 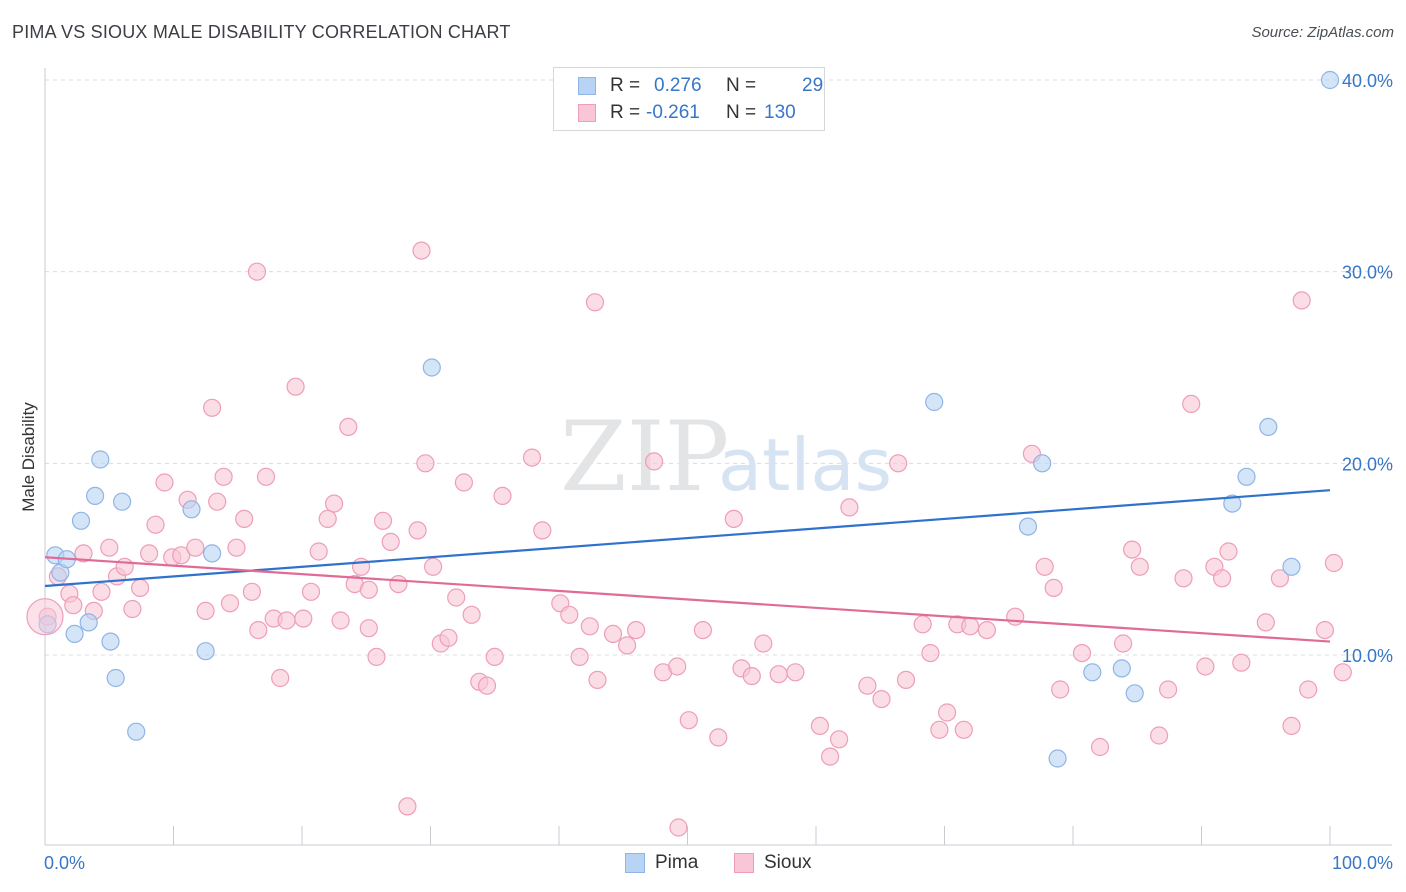 What do you see at coordinates (678, 85) in the screenshot?
I see `legend-r-value: 0.276` at bounding box center [678, 85].